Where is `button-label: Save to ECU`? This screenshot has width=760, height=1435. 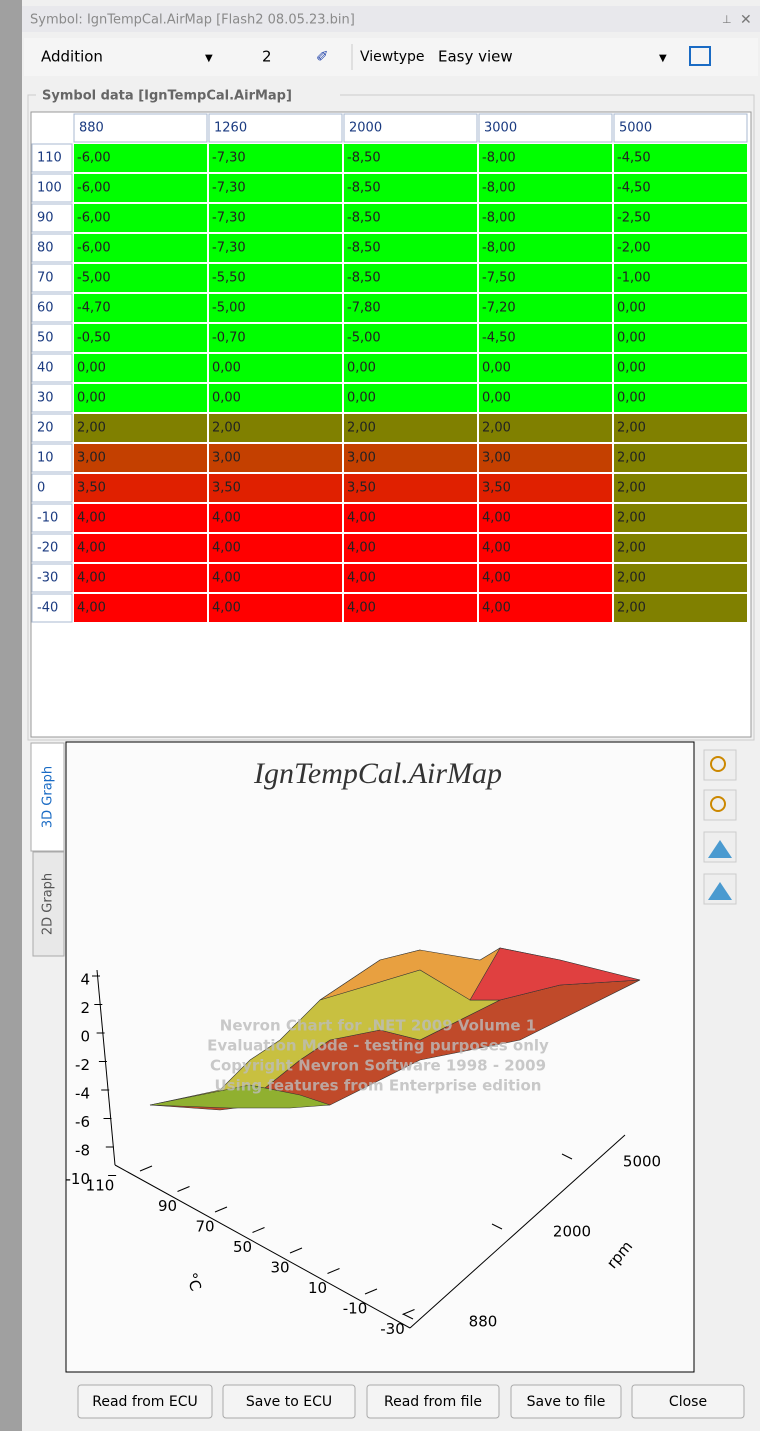
button-label: Save to ECU is located at coordinates (289, 1402).